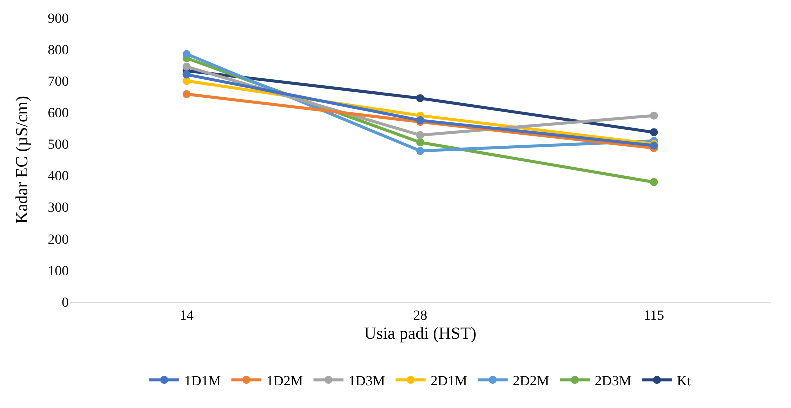  What do you see at coordinates (449, 382) in the screenshot?
I see `legend-label: 2D1M` at bounding box center [449, 382].